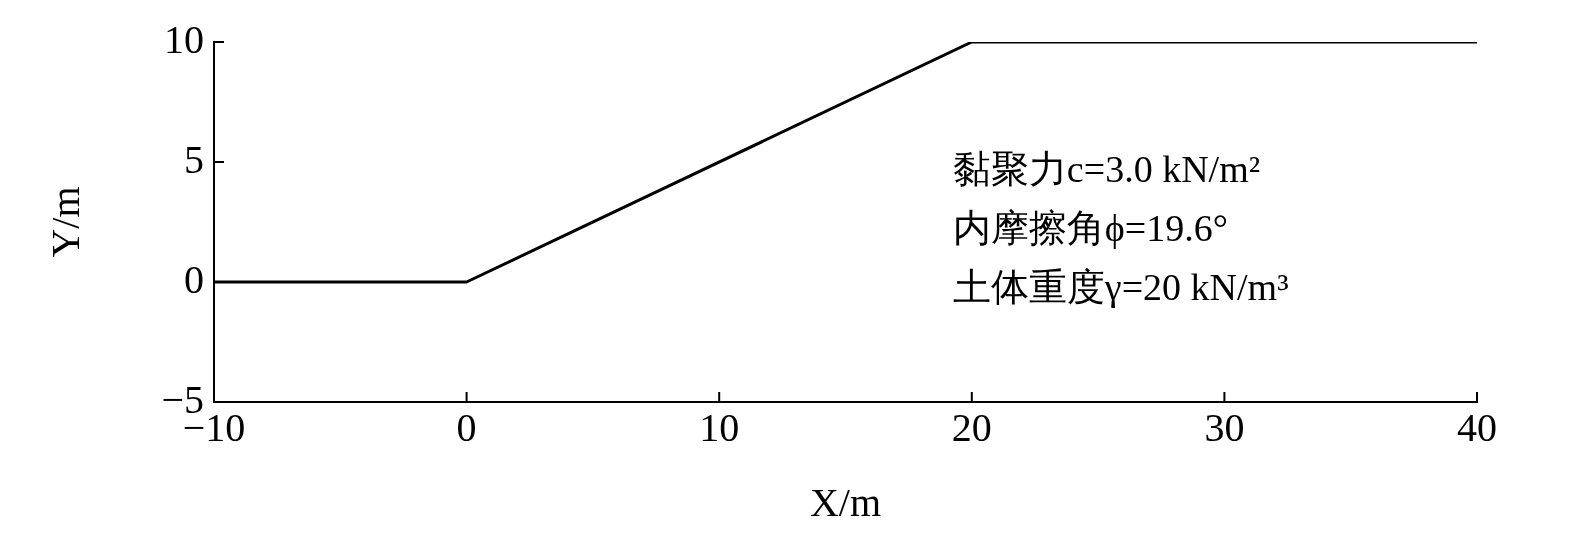  I want to click on annotation: 土体重度γ=20 kN/m³, so click(1120, 287).